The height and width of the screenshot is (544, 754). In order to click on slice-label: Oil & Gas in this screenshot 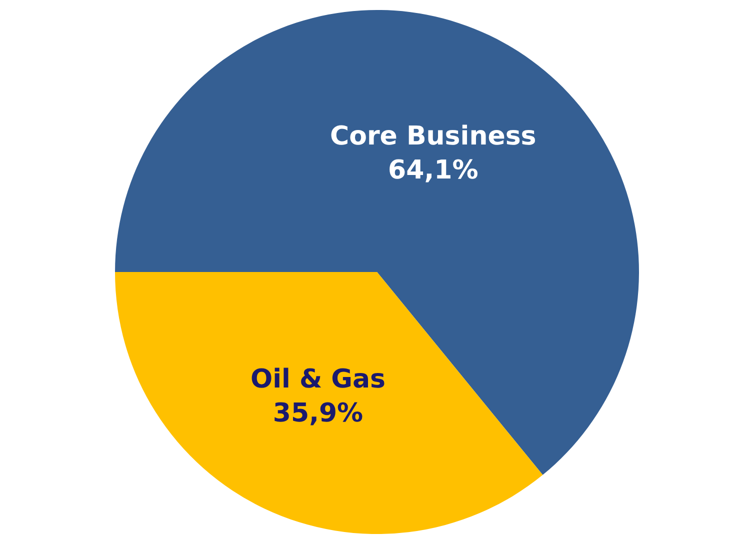, I will do `click(318, 379)`.